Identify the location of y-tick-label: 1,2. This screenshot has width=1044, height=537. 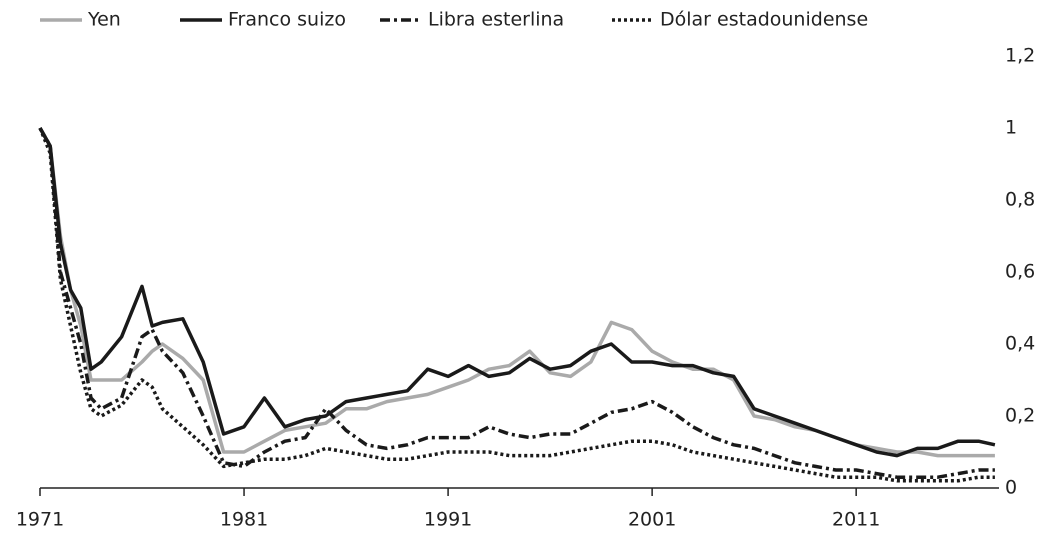
(1020, 56).